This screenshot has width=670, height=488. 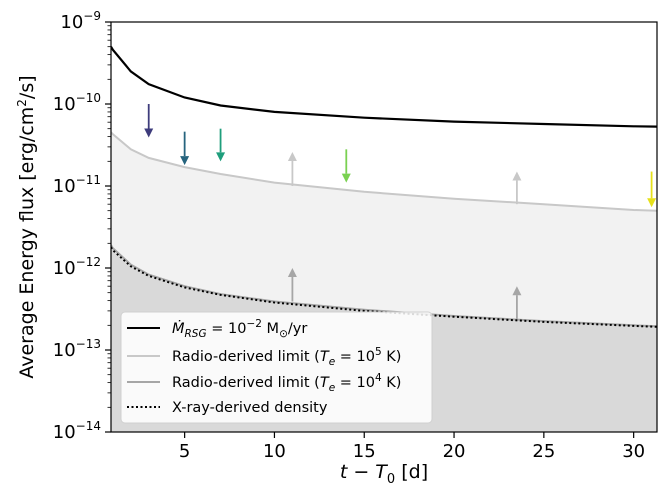 I want to click on lower-limit-arrow-4-head, so click(x=517, y=291).